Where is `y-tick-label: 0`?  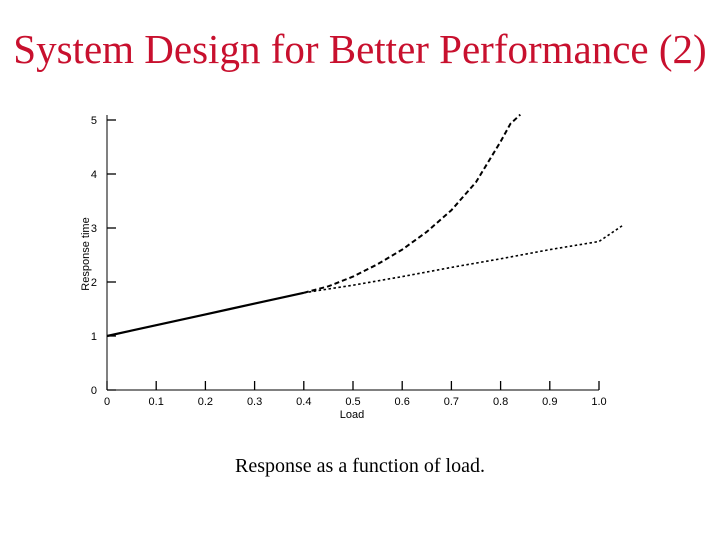
y-tick-label: 0 is located at coordinates (94, 391).